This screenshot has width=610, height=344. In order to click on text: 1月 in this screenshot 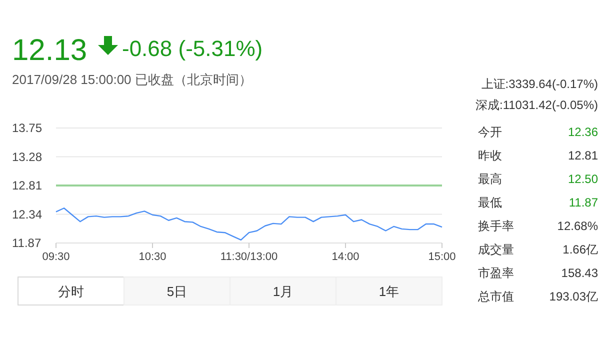, I will do `click(283, 291)`.